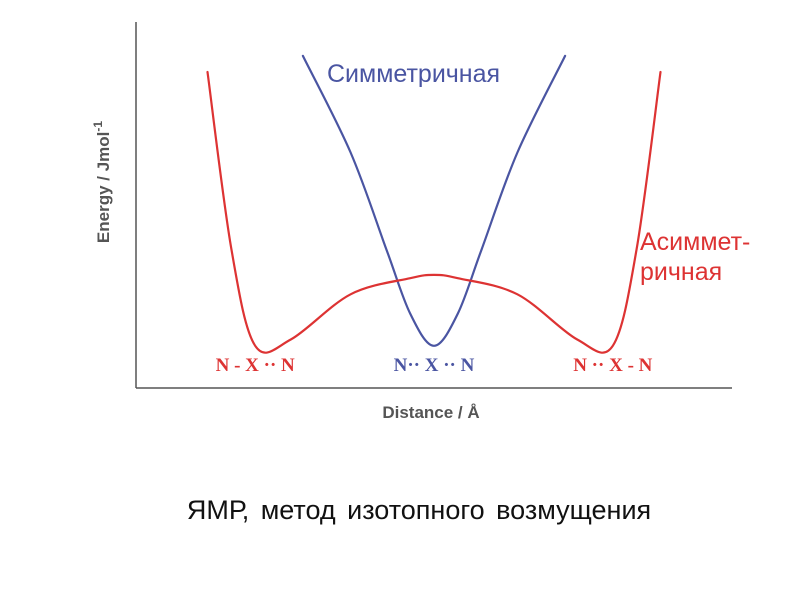 The width and height of the screenshot is (800, 600). I want to click on symmetric-series-label: Симметричная, so click(413, 74).